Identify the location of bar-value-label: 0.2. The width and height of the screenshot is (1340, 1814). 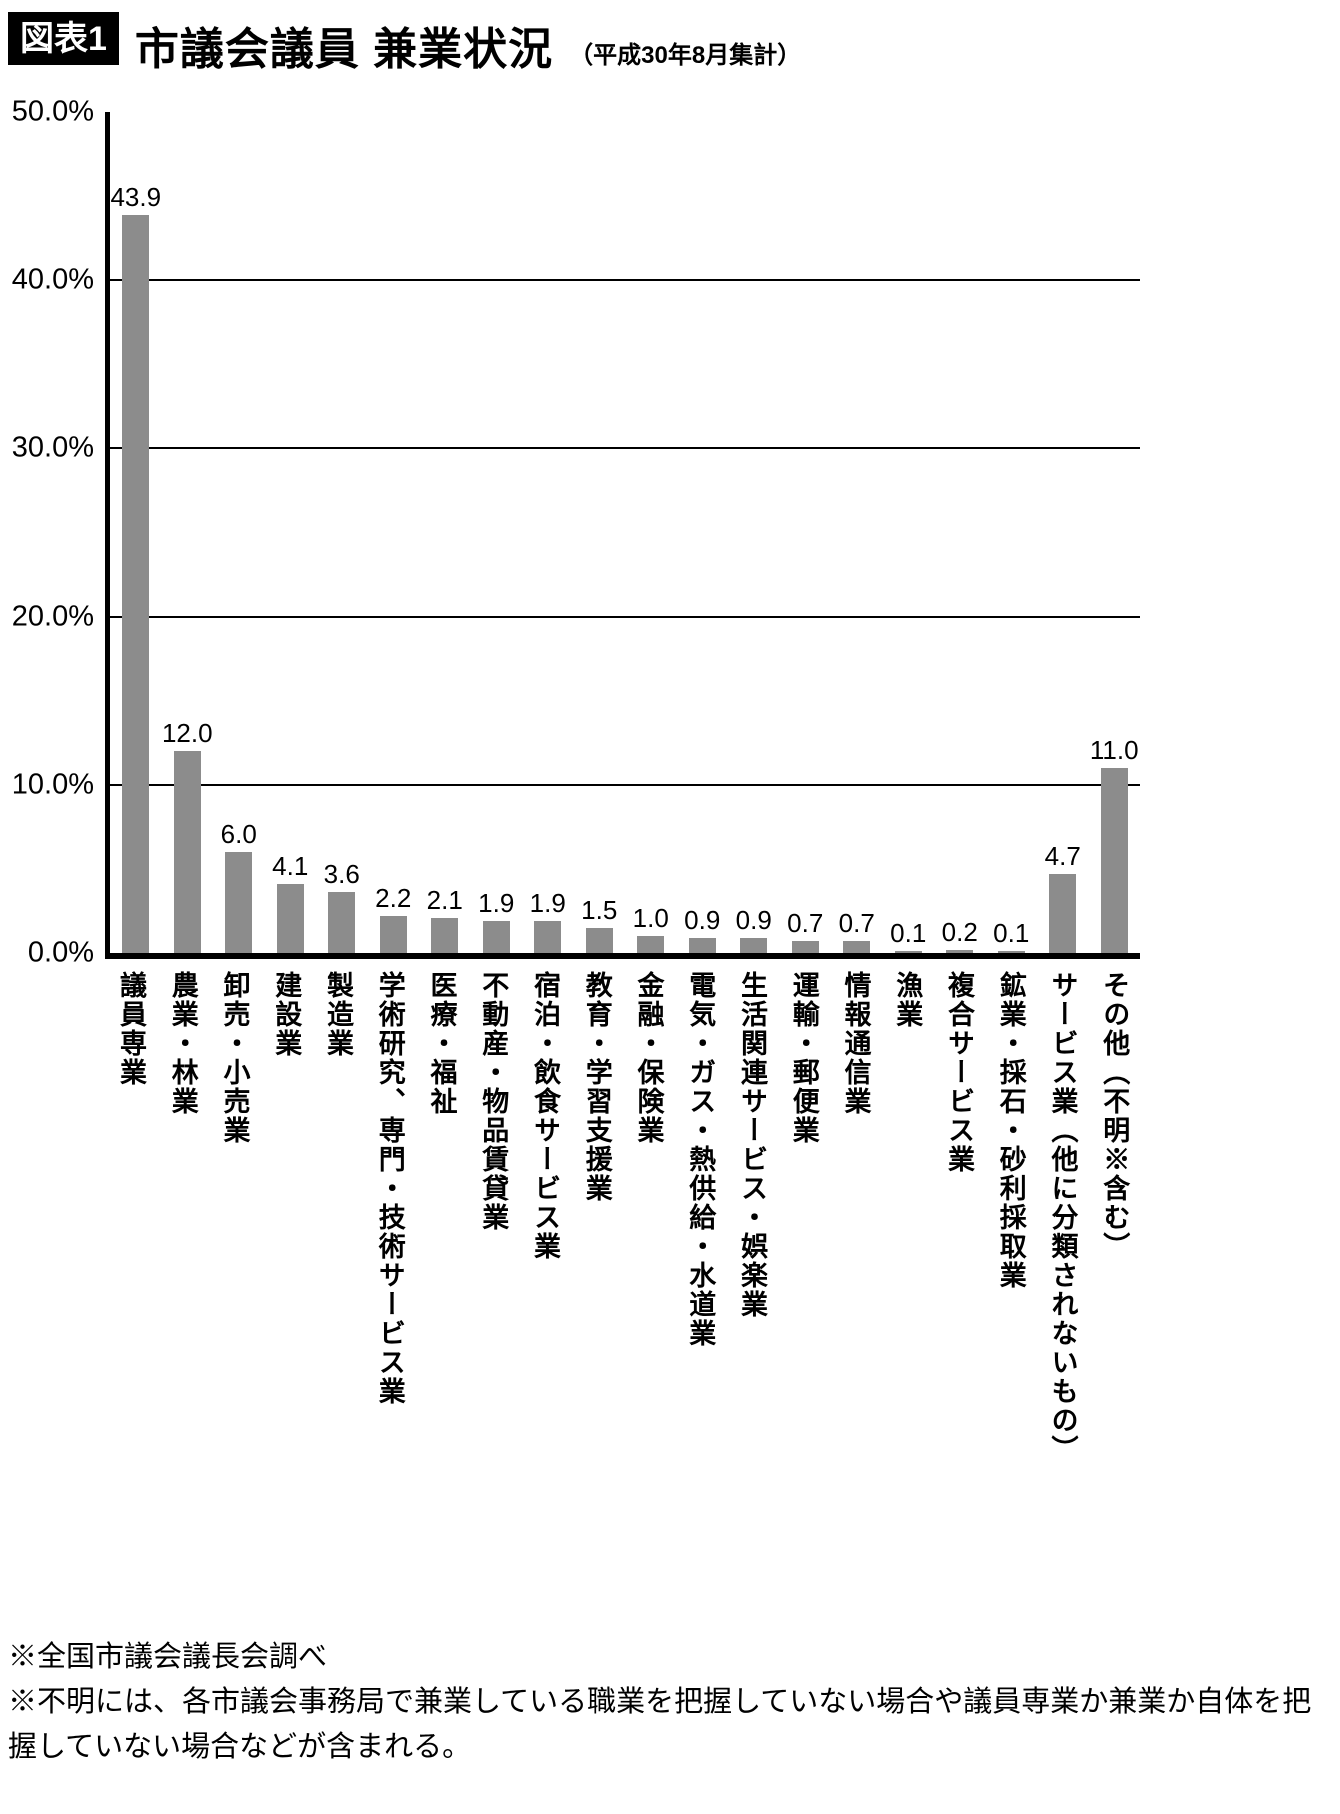
(959, 931).